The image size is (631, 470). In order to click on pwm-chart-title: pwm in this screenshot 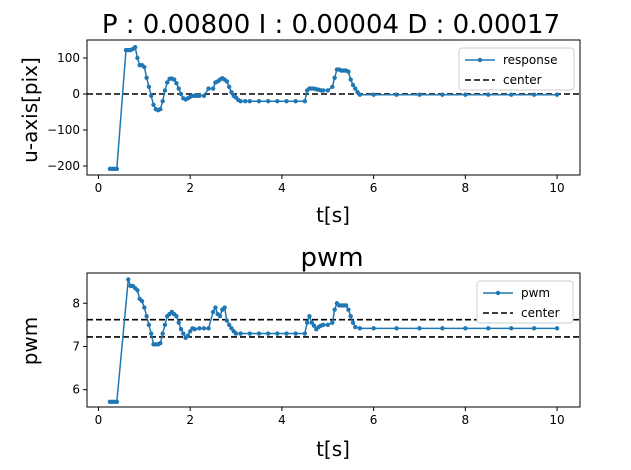, I will do `click(331, 258)`.